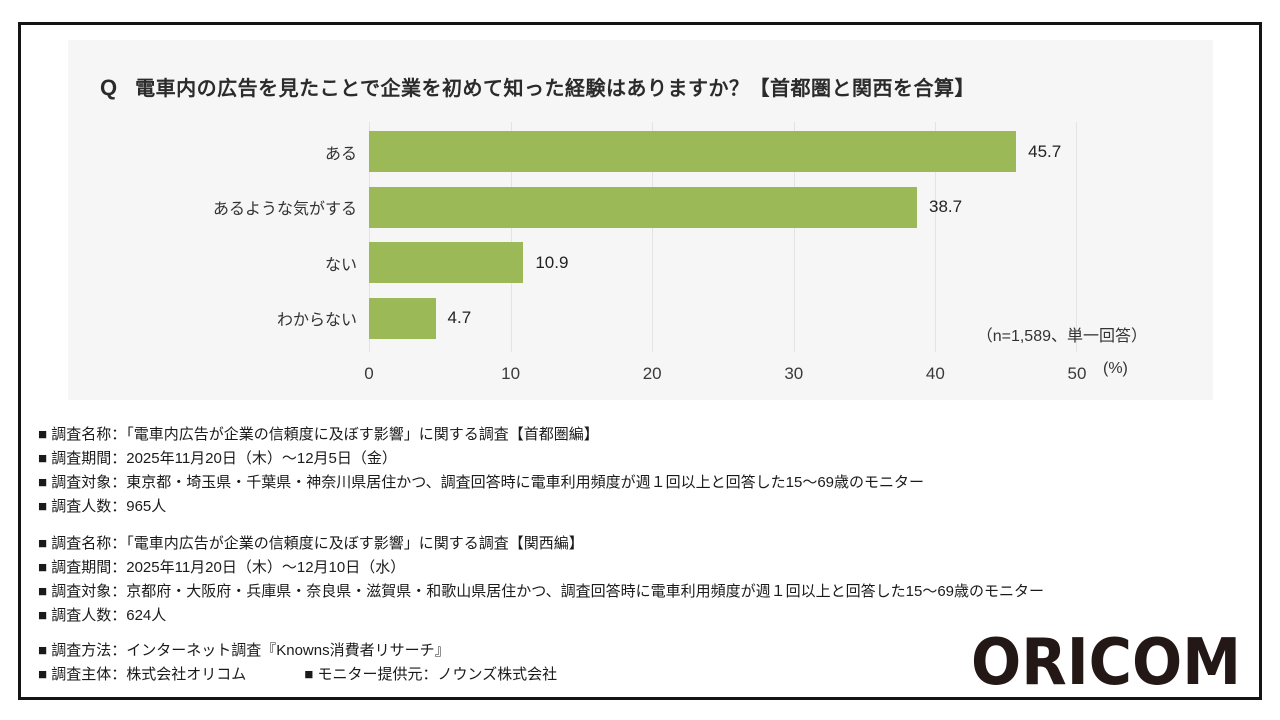  Describe the element at coordinates (1061, 336) in the screenshot. I see `sample-size-note: （n=1,589、単一回答）` at that location.